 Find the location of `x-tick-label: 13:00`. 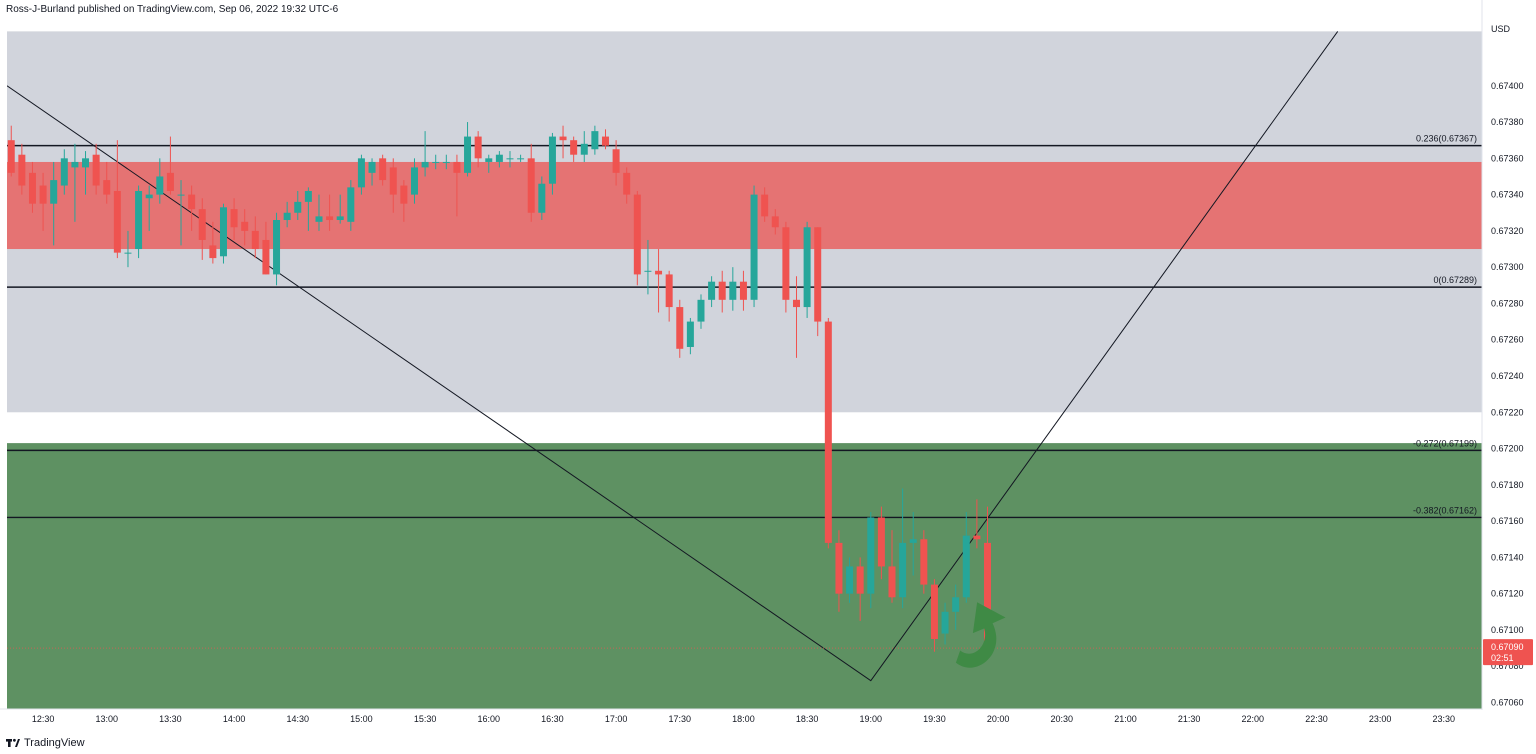

x-tick-label: 13:00 is located at coordinates (106, 719).